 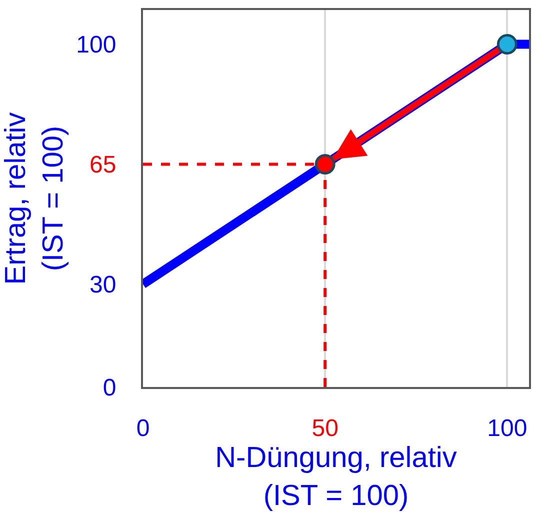 I want to click on y-tick-label: 65, so click(x=102, y=165).